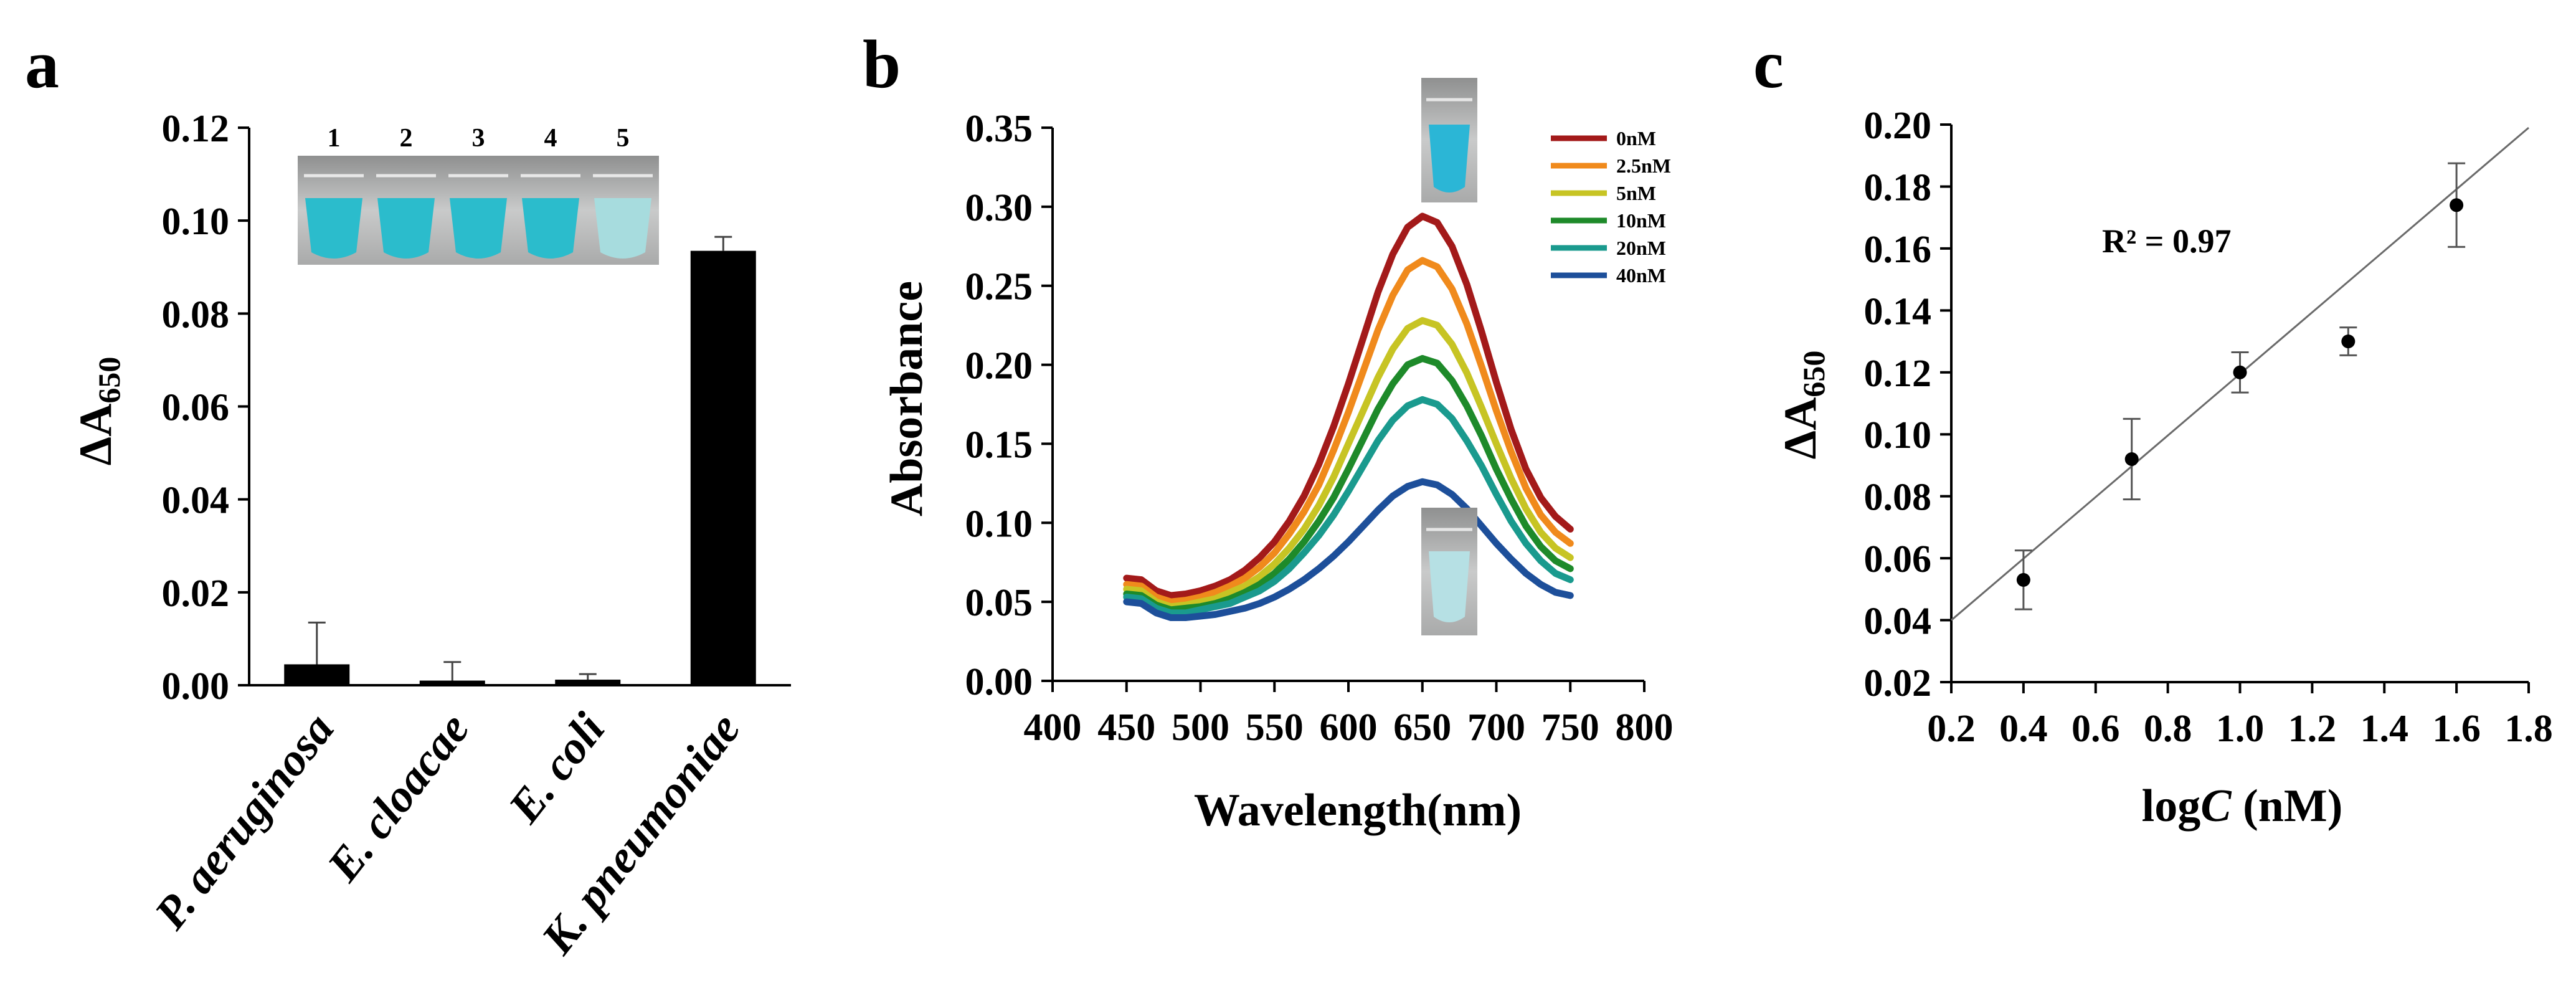 The height and width of the screenshot is (983, 2576). Describe the element at coordinates (1611, 207) in the screenshot. I see `panel-b-legend: 0nM 2.5nM 5nM 10nM 20nM 40nM` at that location.